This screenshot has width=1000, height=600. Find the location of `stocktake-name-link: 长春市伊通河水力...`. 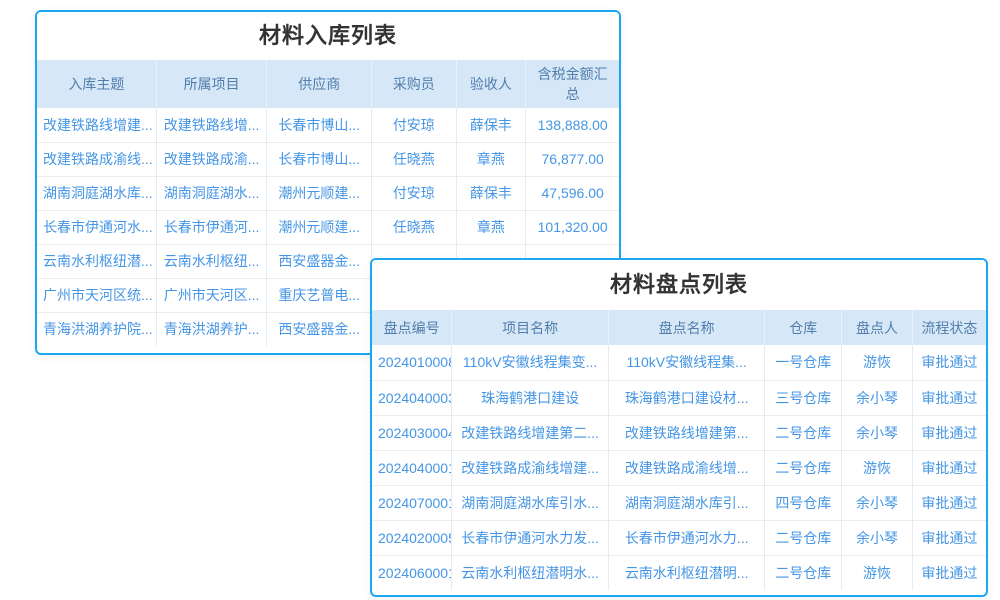

stocktake-name-link: 长春市伊通河水力... is located at coordinates (686, 537).